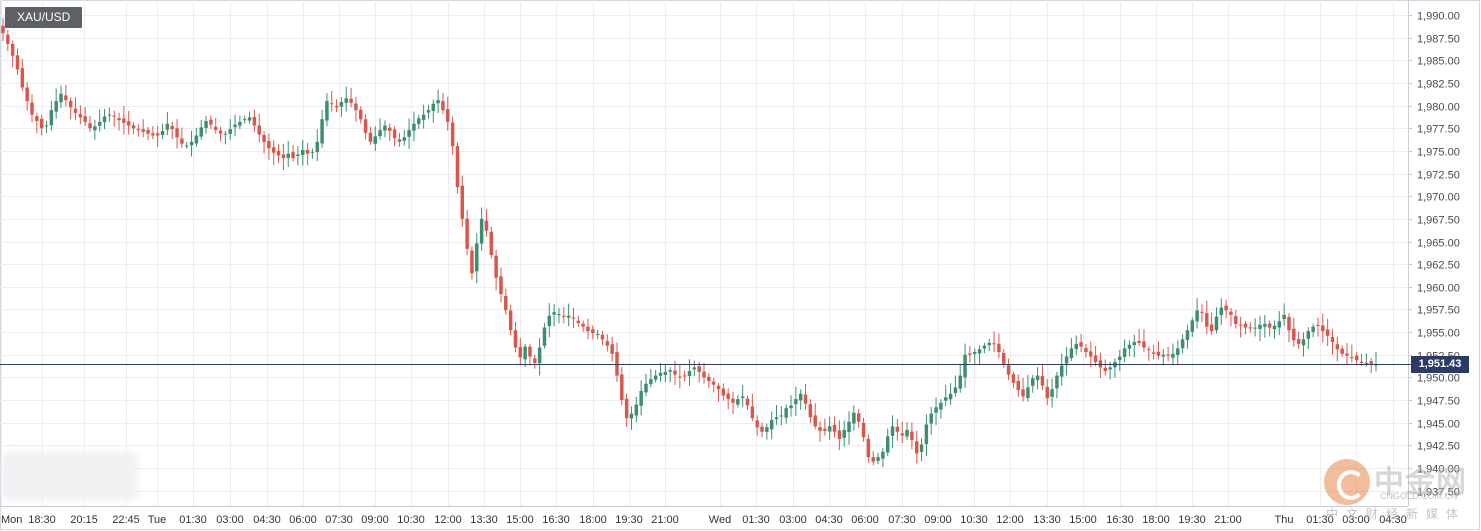  Describe the element at coordinates (1438, 493) in the screenshot. I see `y-tick-label: 1,937.50` at that location.